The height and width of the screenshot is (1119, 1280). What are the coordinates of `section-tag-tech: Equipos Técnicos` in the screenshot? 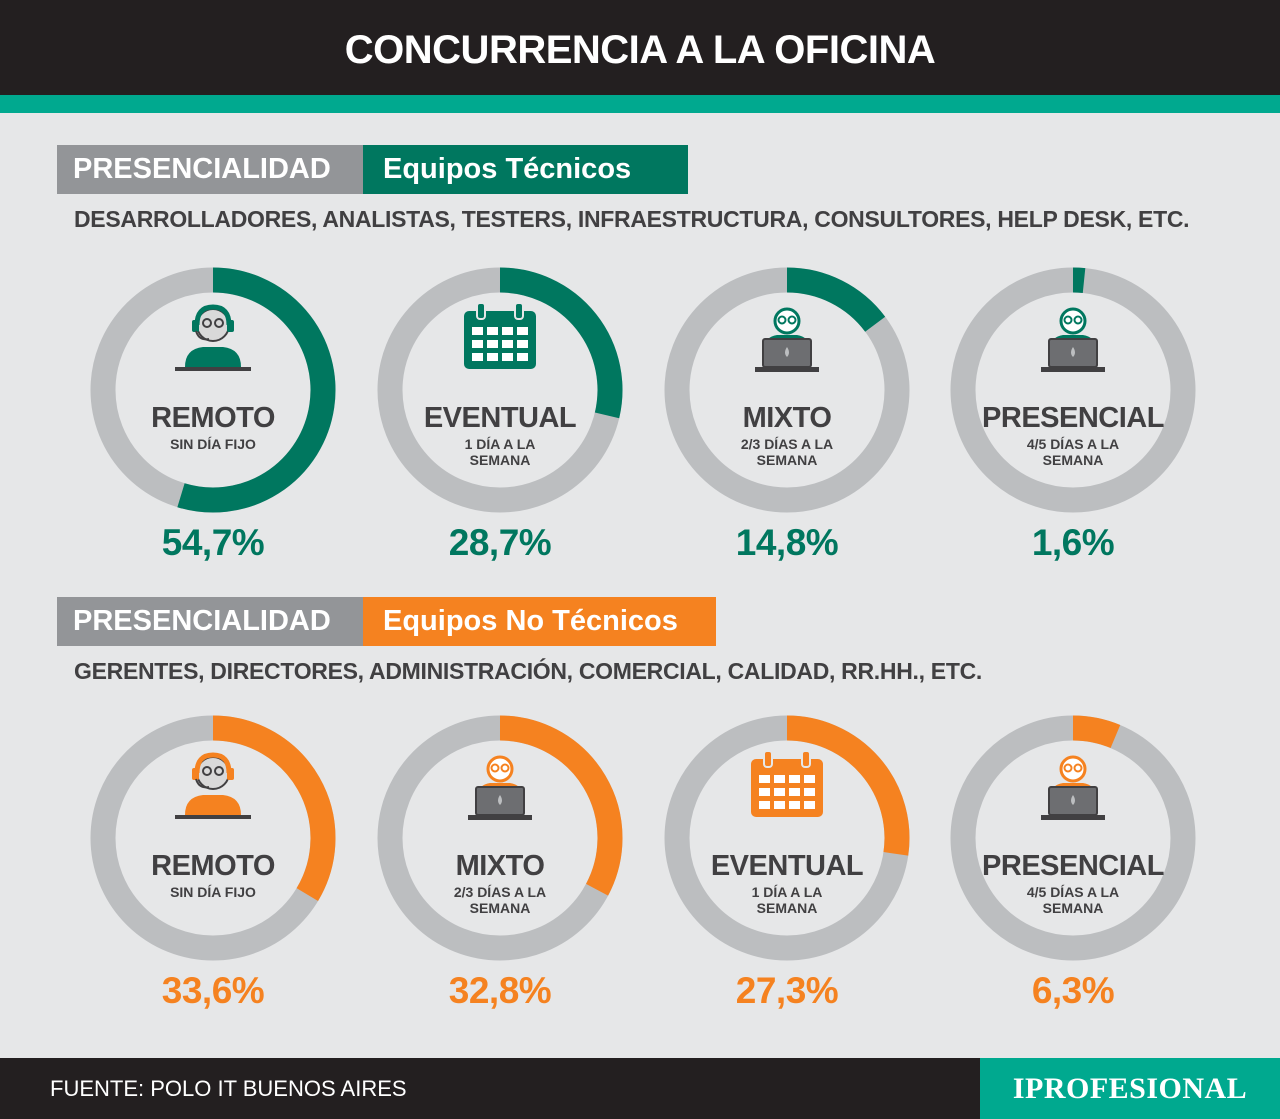 It's located at (525, 169).